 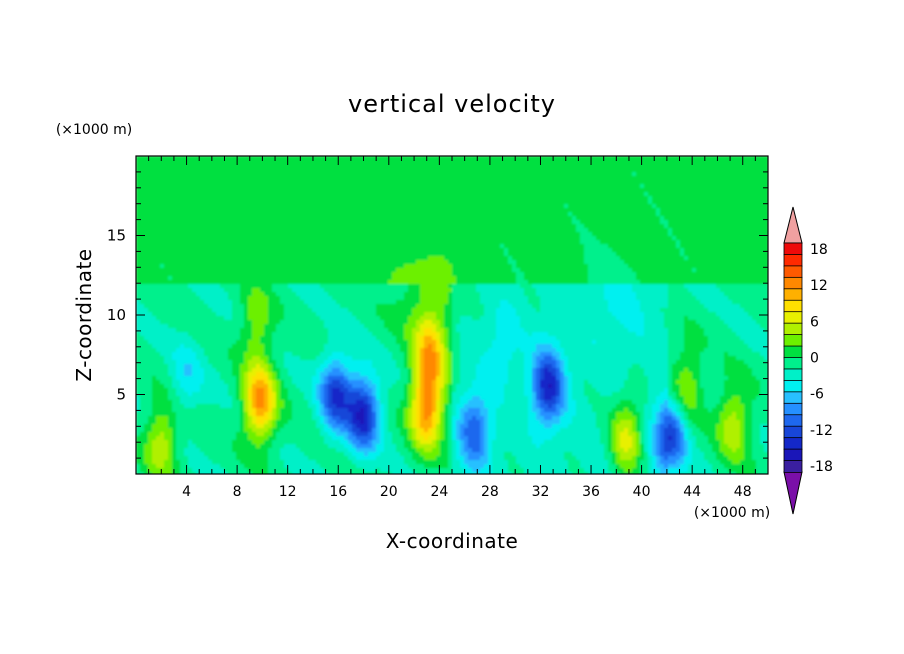 What do you see at coordinates (591, 492) in the screenshot?
I see `x-tick-label: 36` at bounding box center [591, 492].